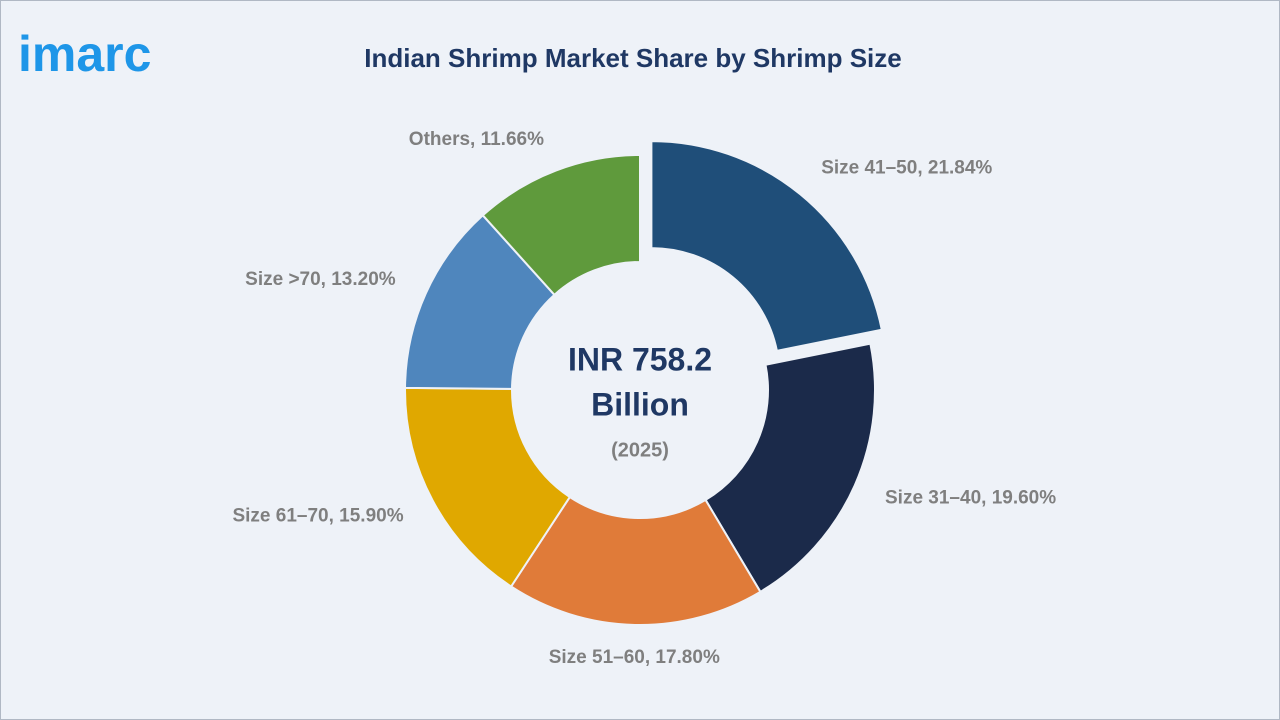  Describe the element at coordinates (84, 54) in the screenshot. I see `logo: imarc` at that location.